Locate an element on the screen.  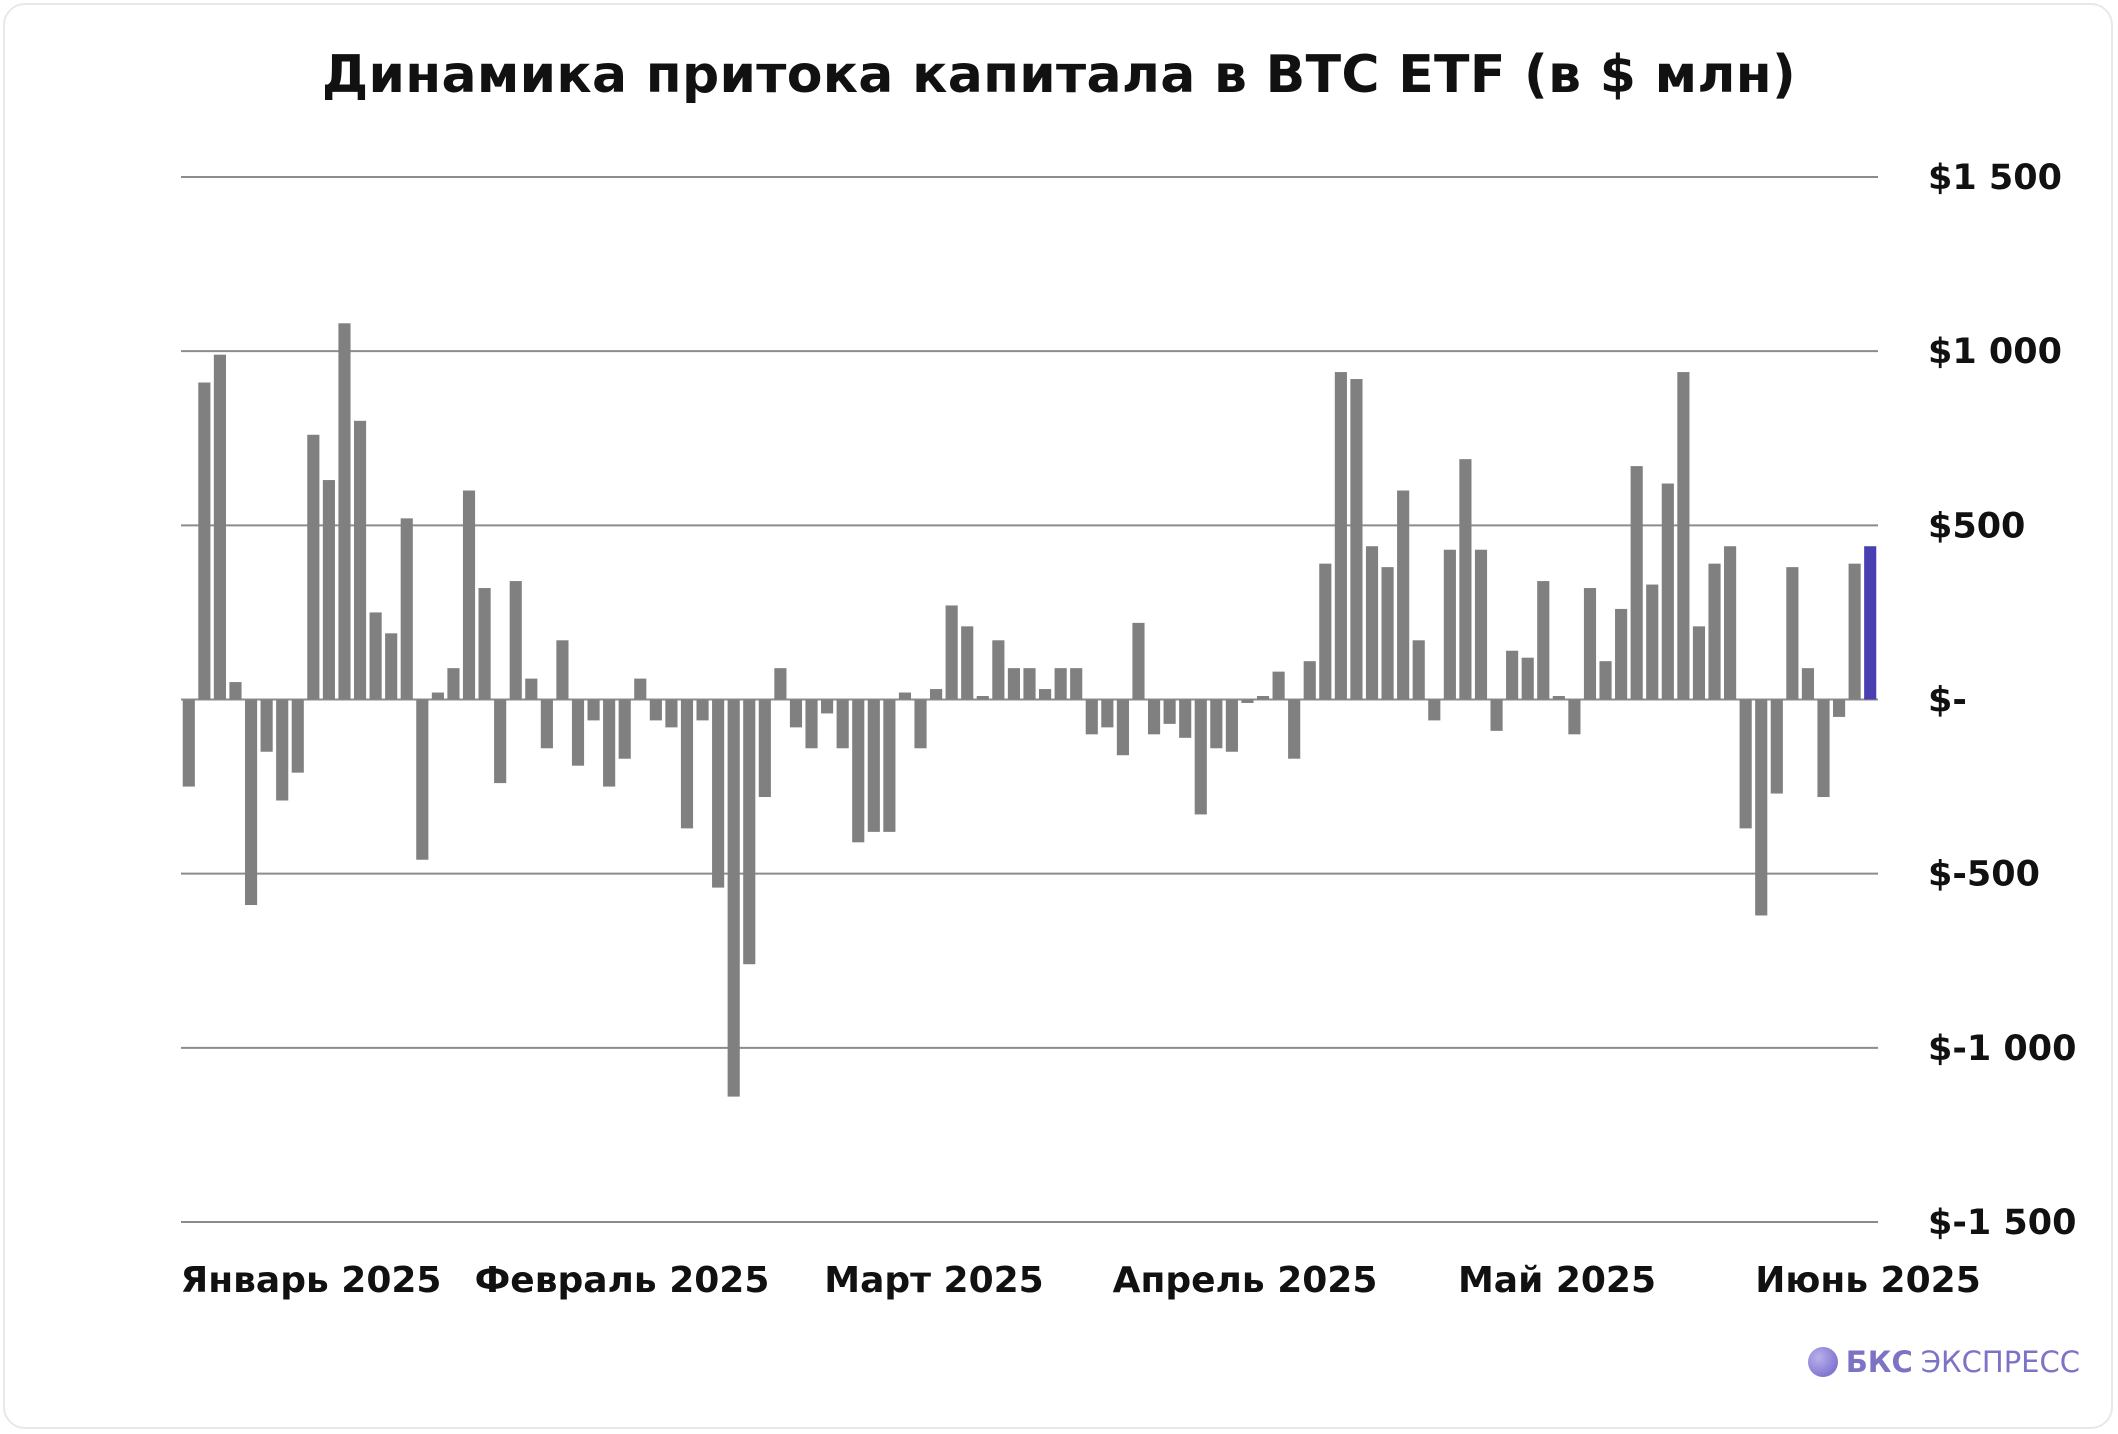
y-tick-label: $- is located at coordinates (1947, 701).